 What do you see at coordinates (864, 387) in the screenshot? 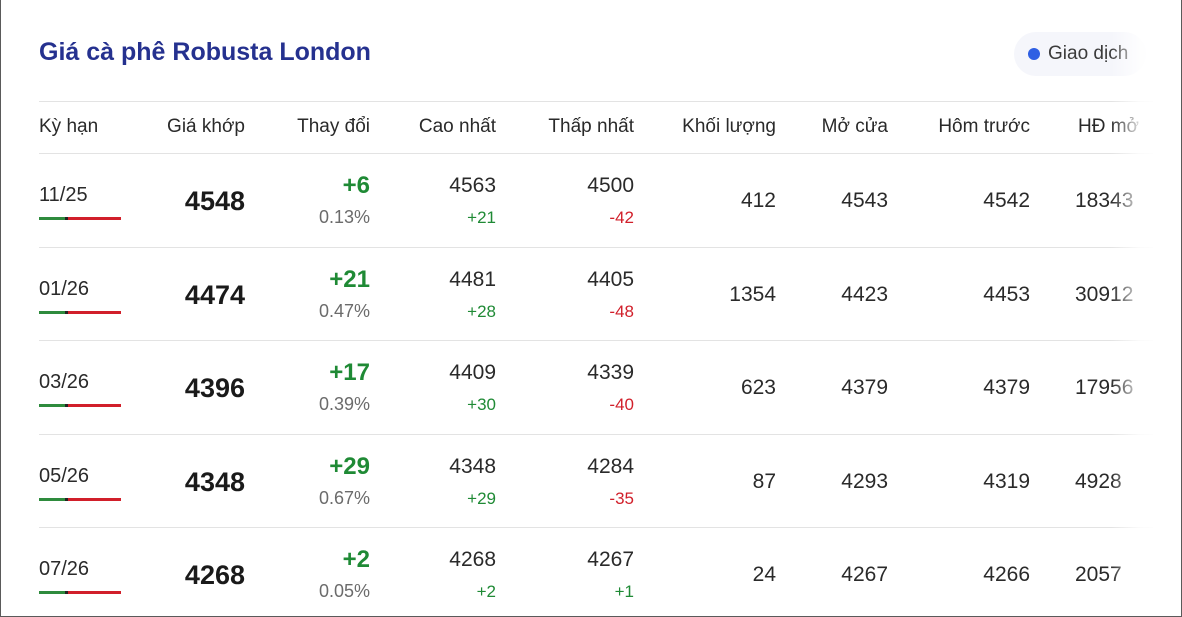
I see `open-price: 4379` at bounding box center [864, 387].